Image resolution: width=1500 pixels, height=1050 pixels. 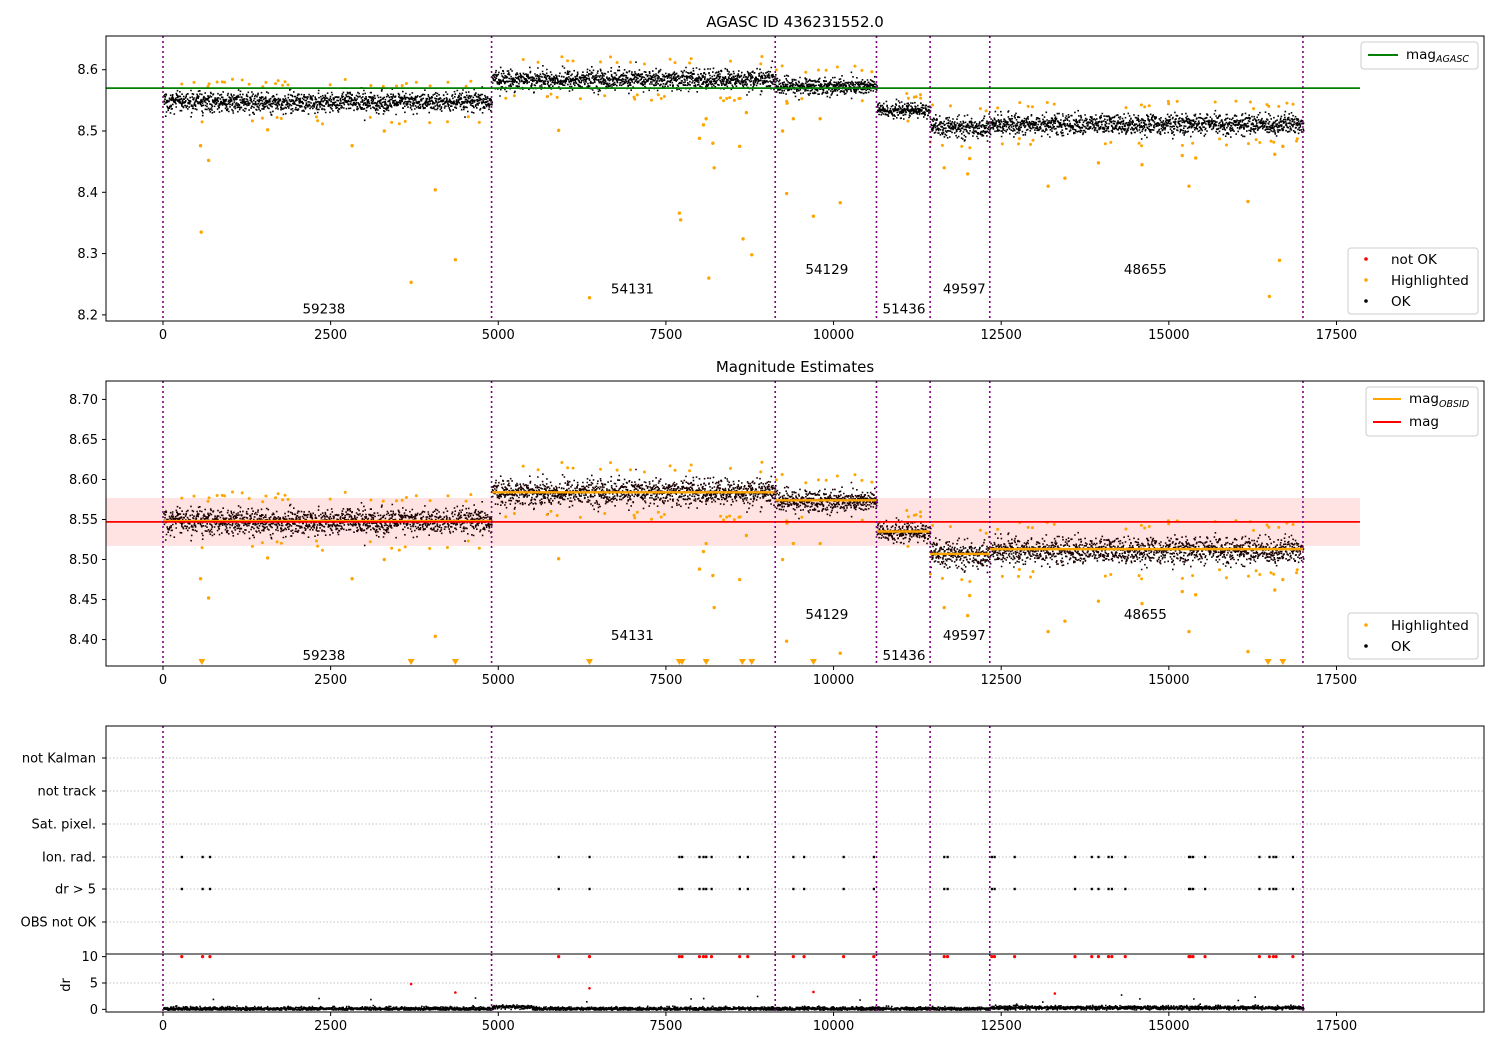 I want to click on chart1-xtick-label: 12500, so click(x=1001, y=335).